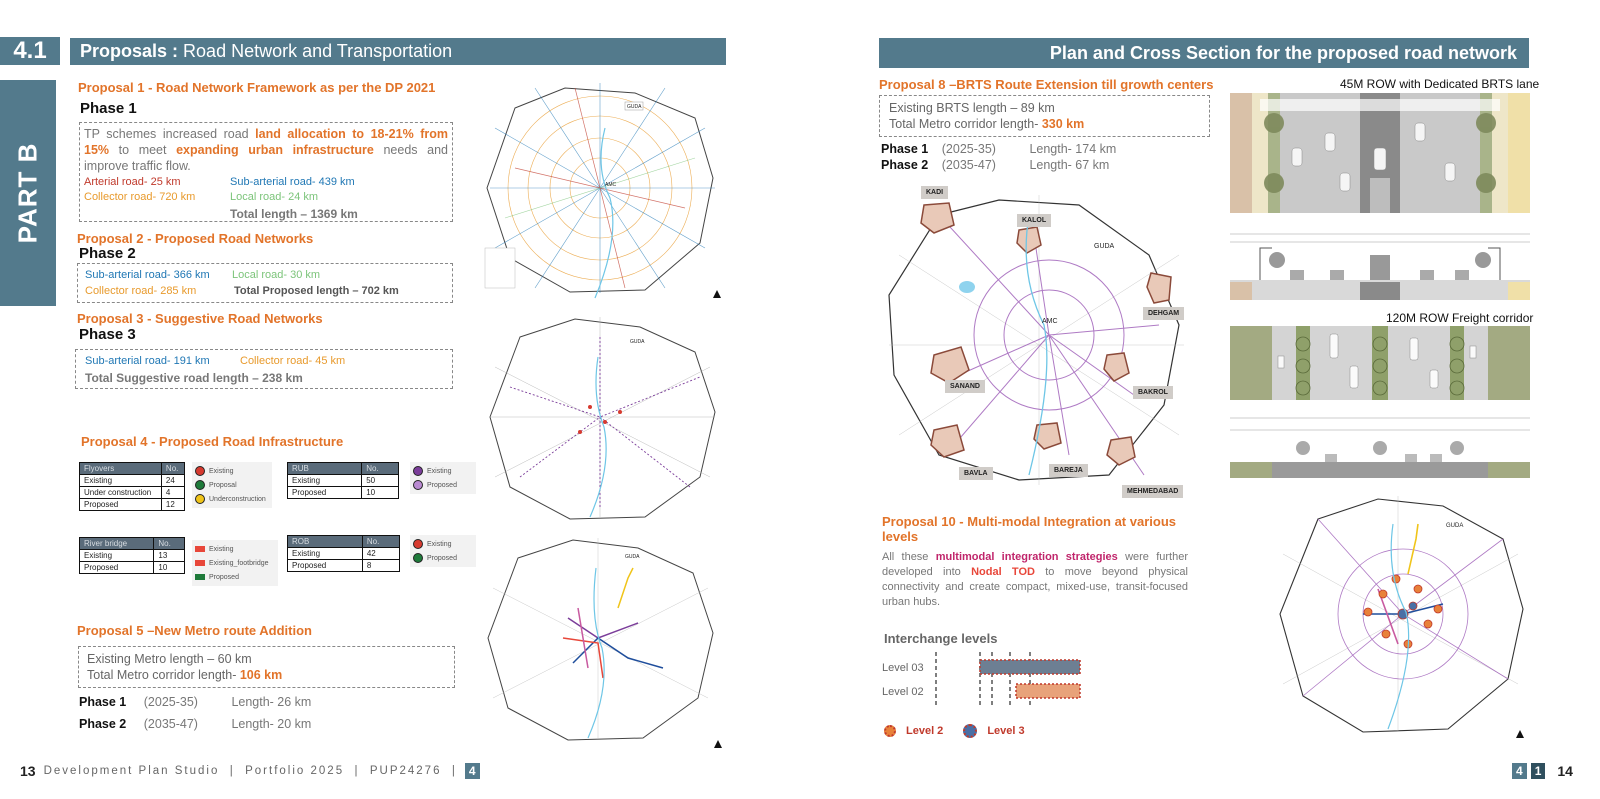 Image resolution: width=1600 pixels, height=799 pixels. I want to click on flyover-legend: Existing Proposal Underconstruction, so click(232, 485).